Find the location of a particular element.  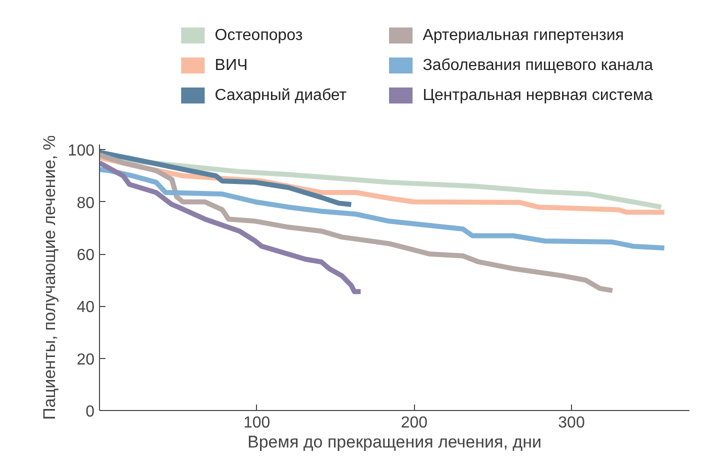

legend-label: Сахарный диабет is located at coordinates (281, 95).